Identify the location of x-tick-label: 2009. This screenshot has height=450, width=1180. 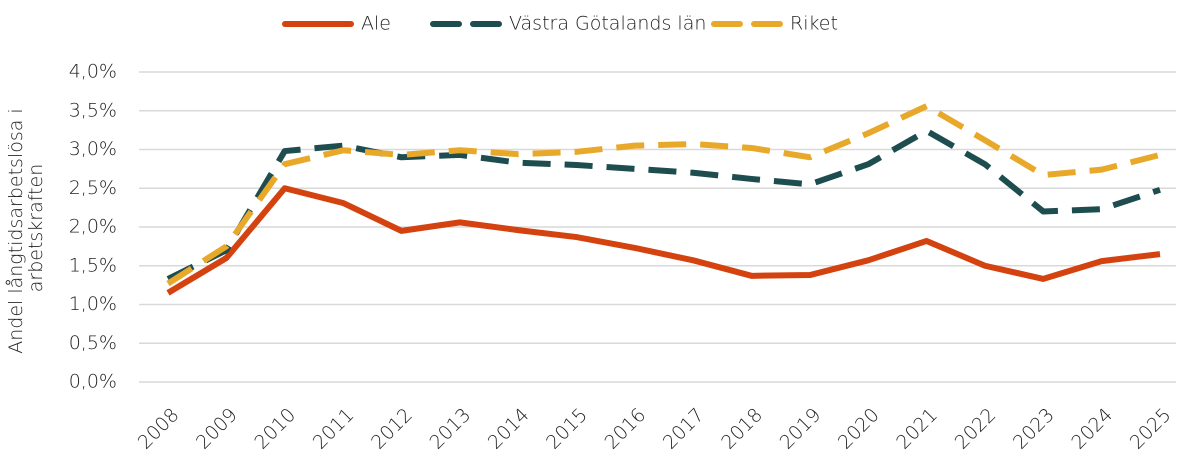
(217, 427).